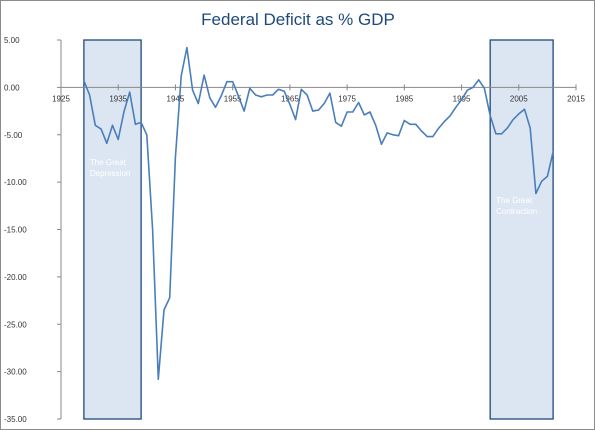 Image resolution: width=595 pixels, height=431 pixels. Describe the element at coordinates (298, 19) in the screenshot. I see `chart-title: Federal Deficit as % GDP` at that location.